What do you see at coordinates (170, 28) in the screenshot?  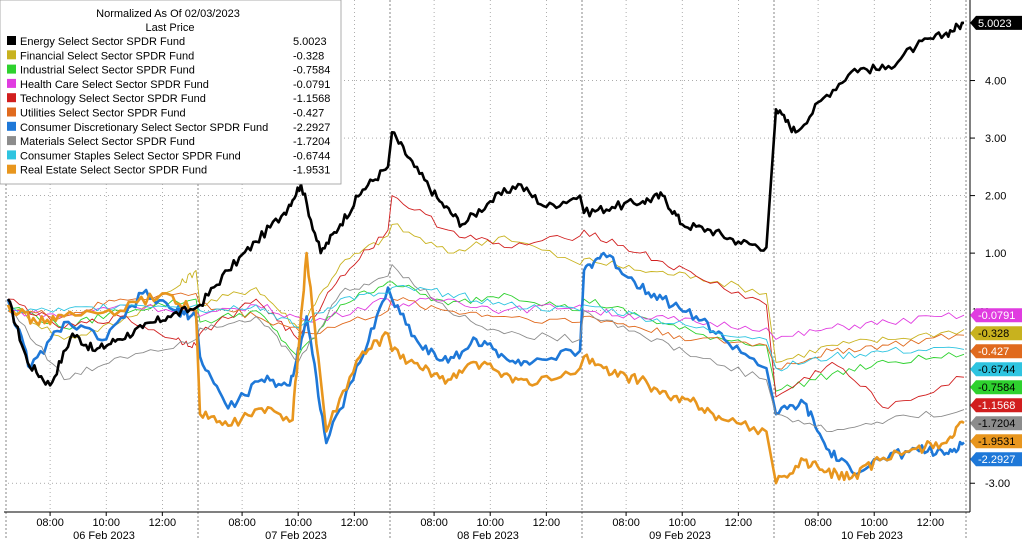 I see `legend-subtitle: Last Price` at bounding box center [170, 28].